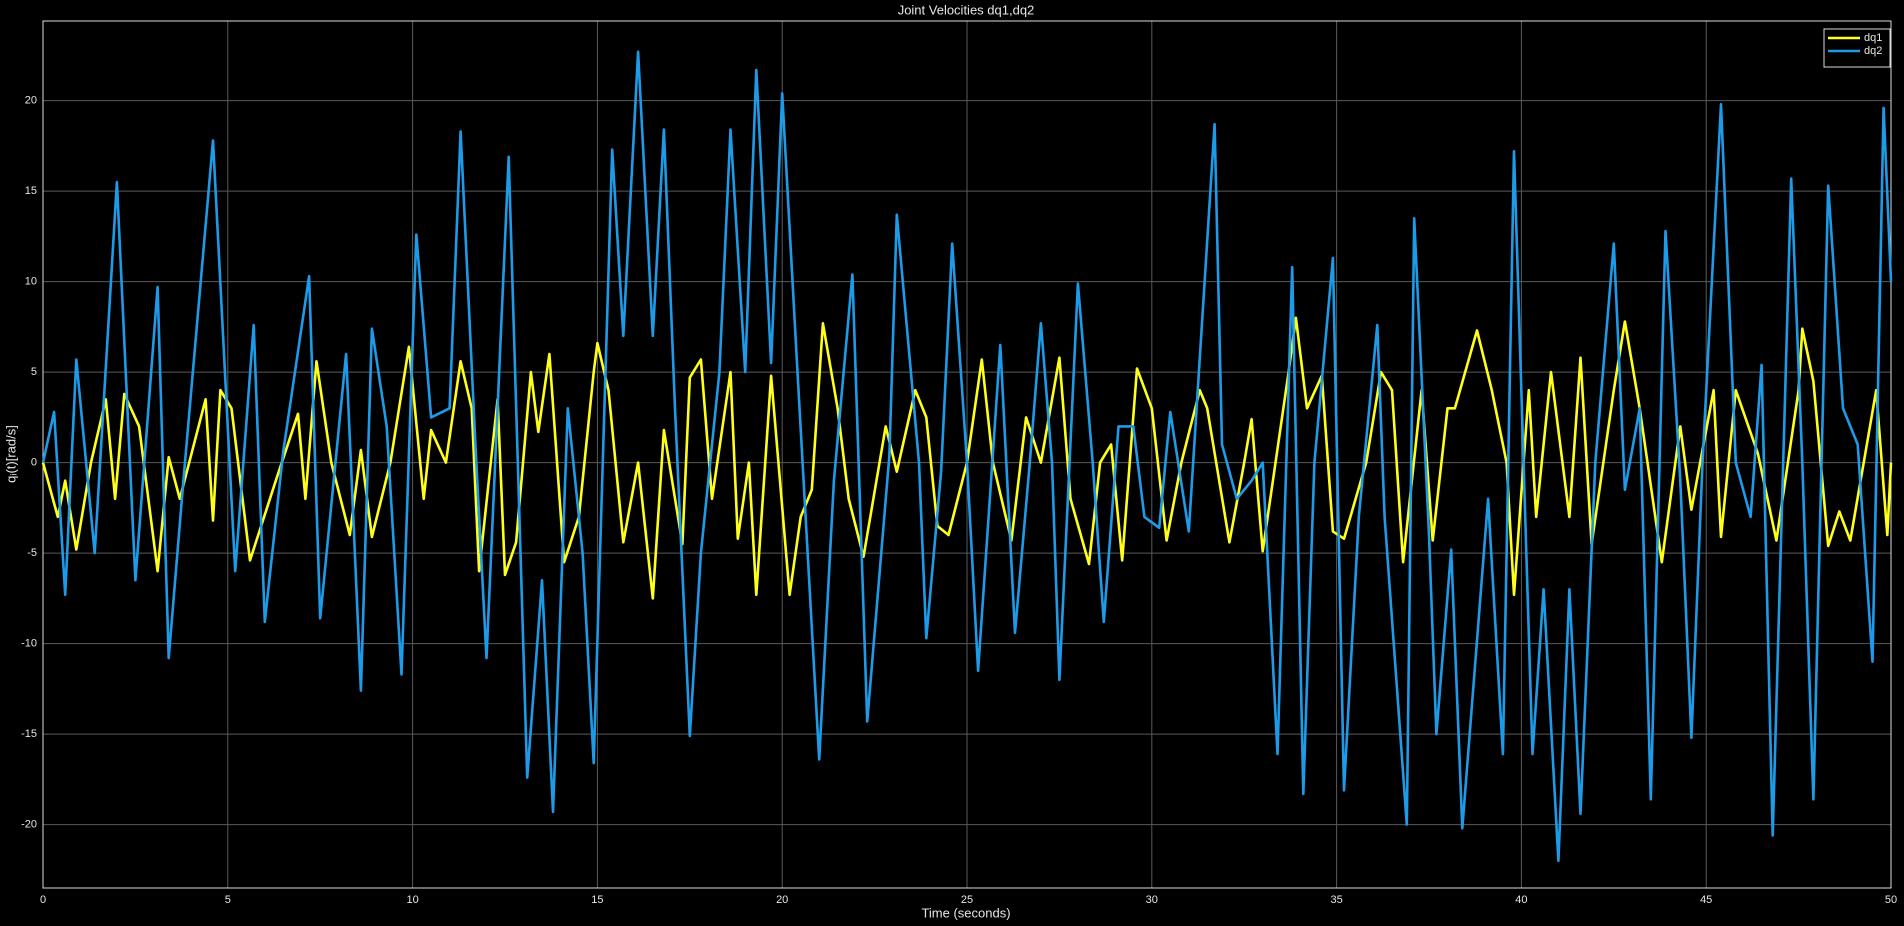  Describe the element at coordinates (29, 734) in the screenshot. I see `y-tick-label: -15` at that location.